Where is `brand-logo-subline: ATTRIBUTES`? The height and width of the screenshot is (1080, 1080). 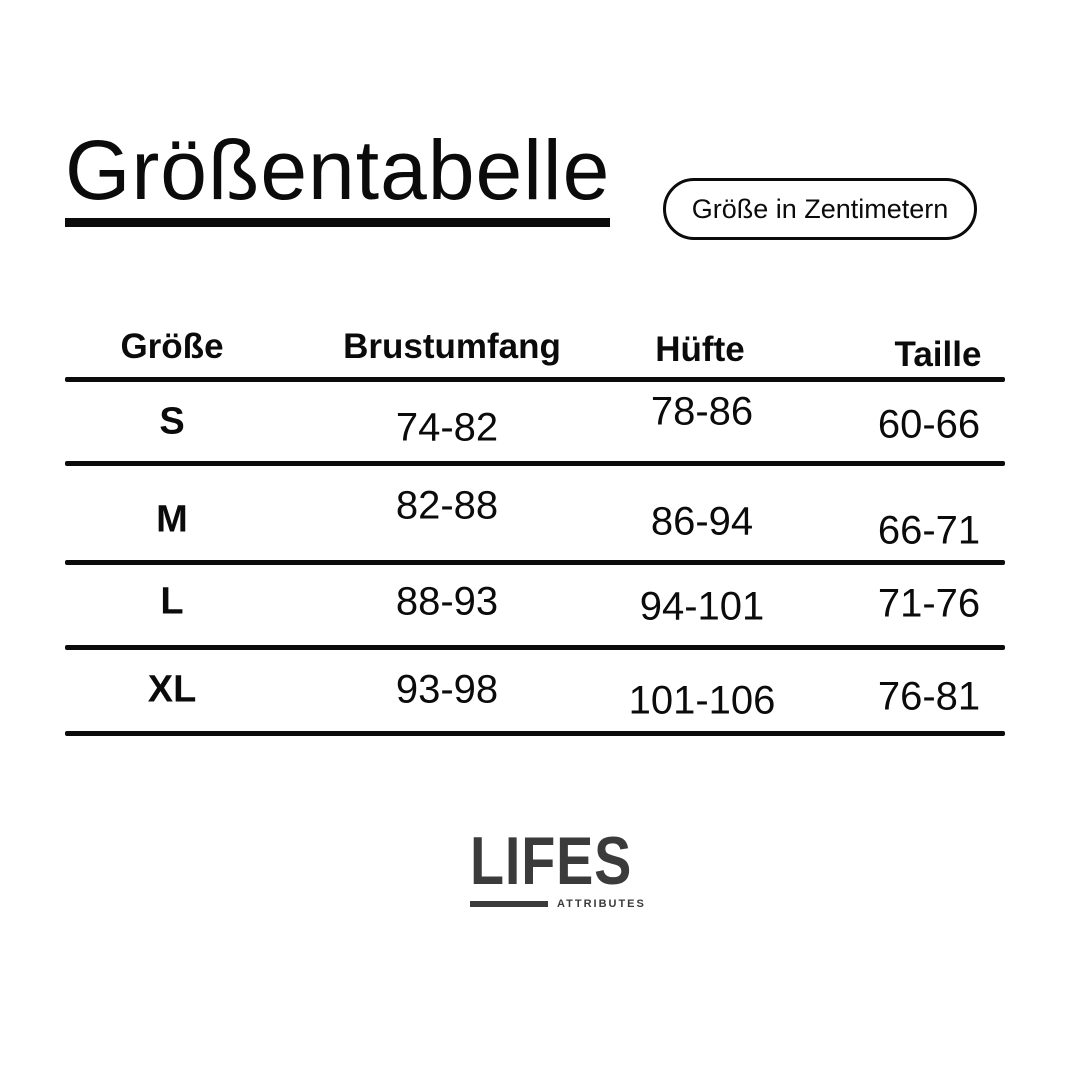 brand-logo-subline: ATTRIBUTES is located at coordinates (569, 904).